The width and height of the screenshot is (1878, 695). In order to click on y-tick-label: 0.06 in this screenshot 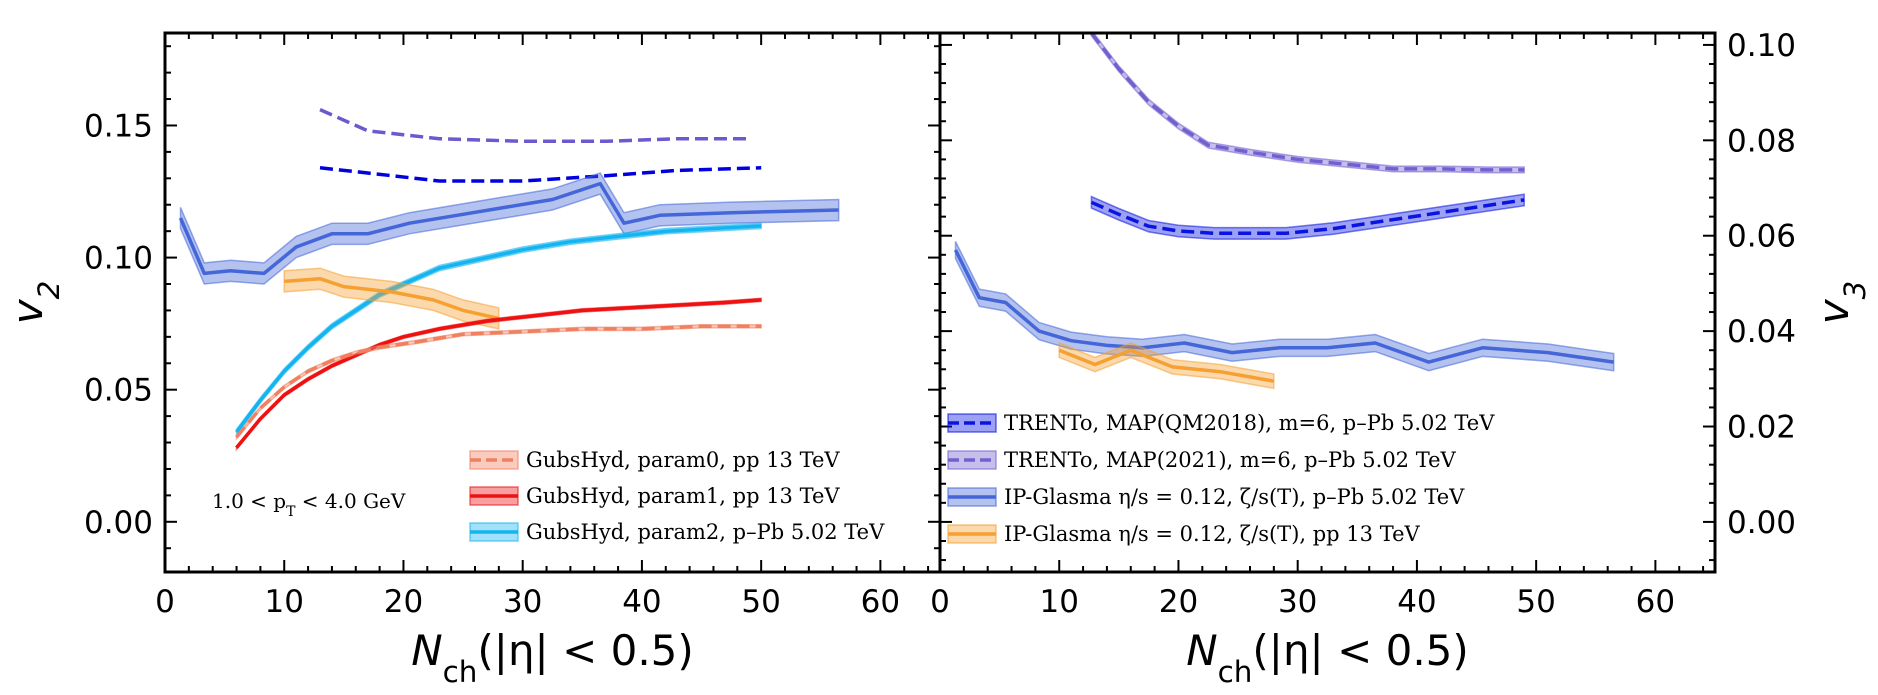, I will do `click(1761, 237)`.